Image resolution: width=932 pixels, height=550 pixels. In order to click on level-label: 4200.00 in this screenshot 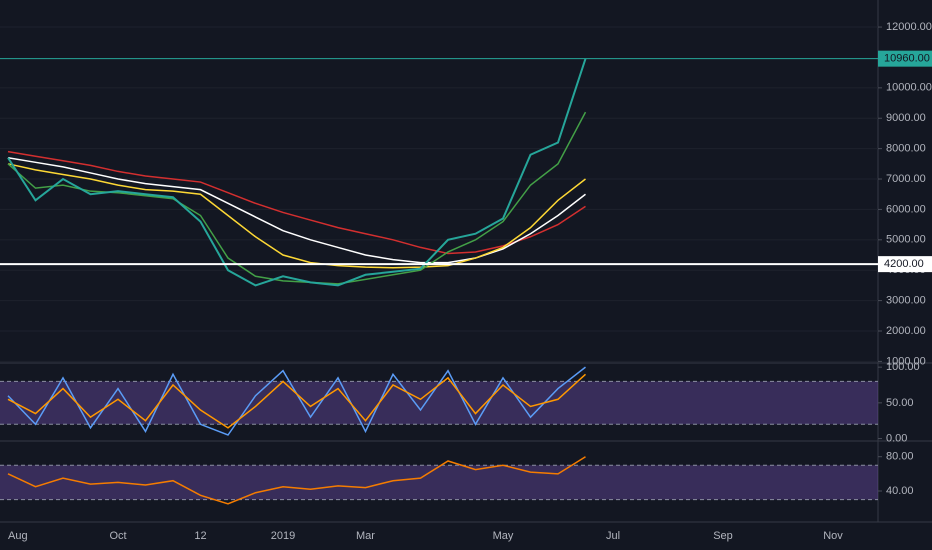, I will do `click(904, 264)`.